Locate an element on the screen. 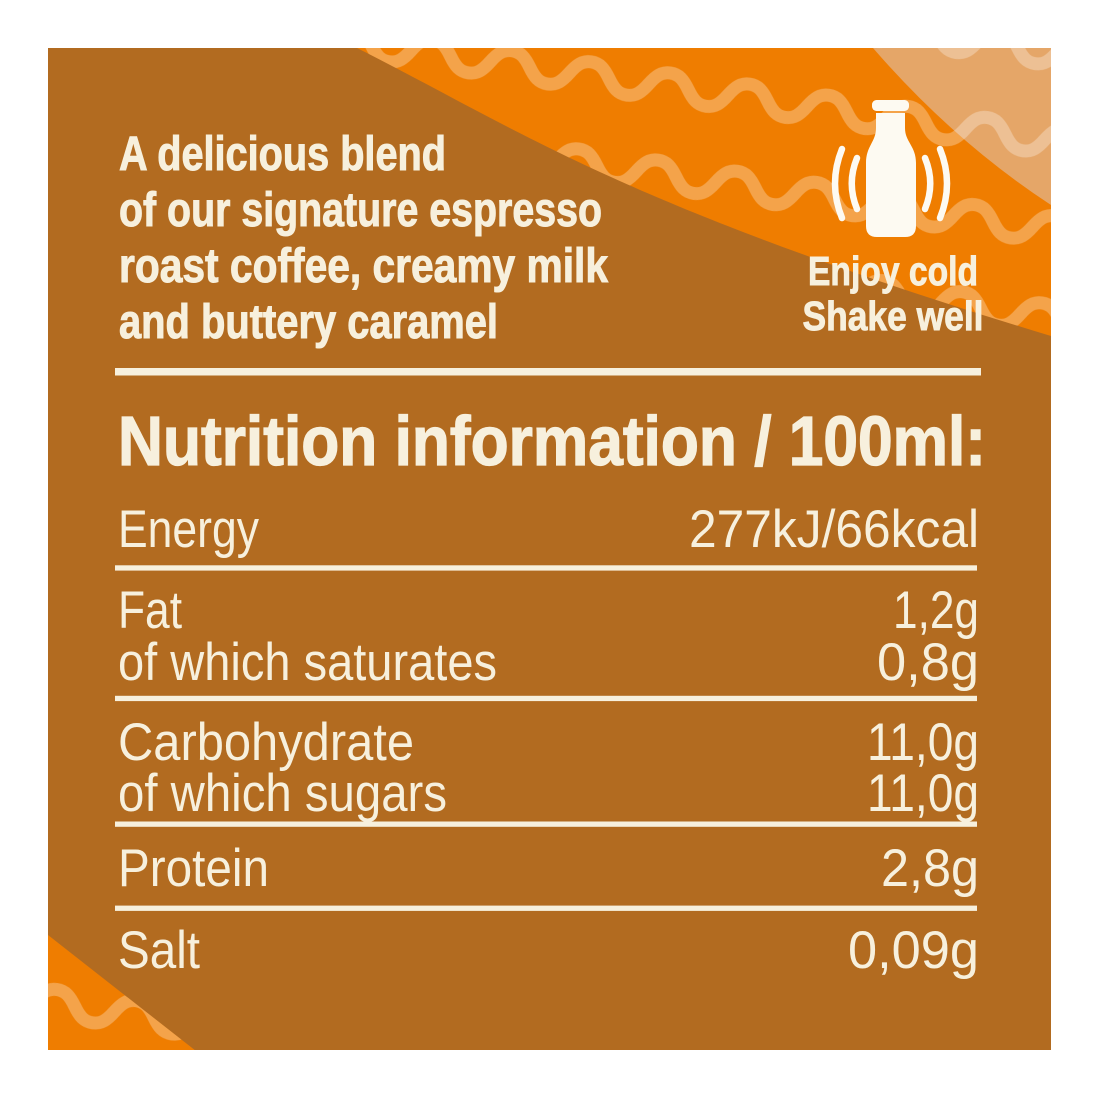 Image resolution: width=1100 pixels, height=1100 pixels. svg-text: Enjoy cold is located at coordinates (893, 271).